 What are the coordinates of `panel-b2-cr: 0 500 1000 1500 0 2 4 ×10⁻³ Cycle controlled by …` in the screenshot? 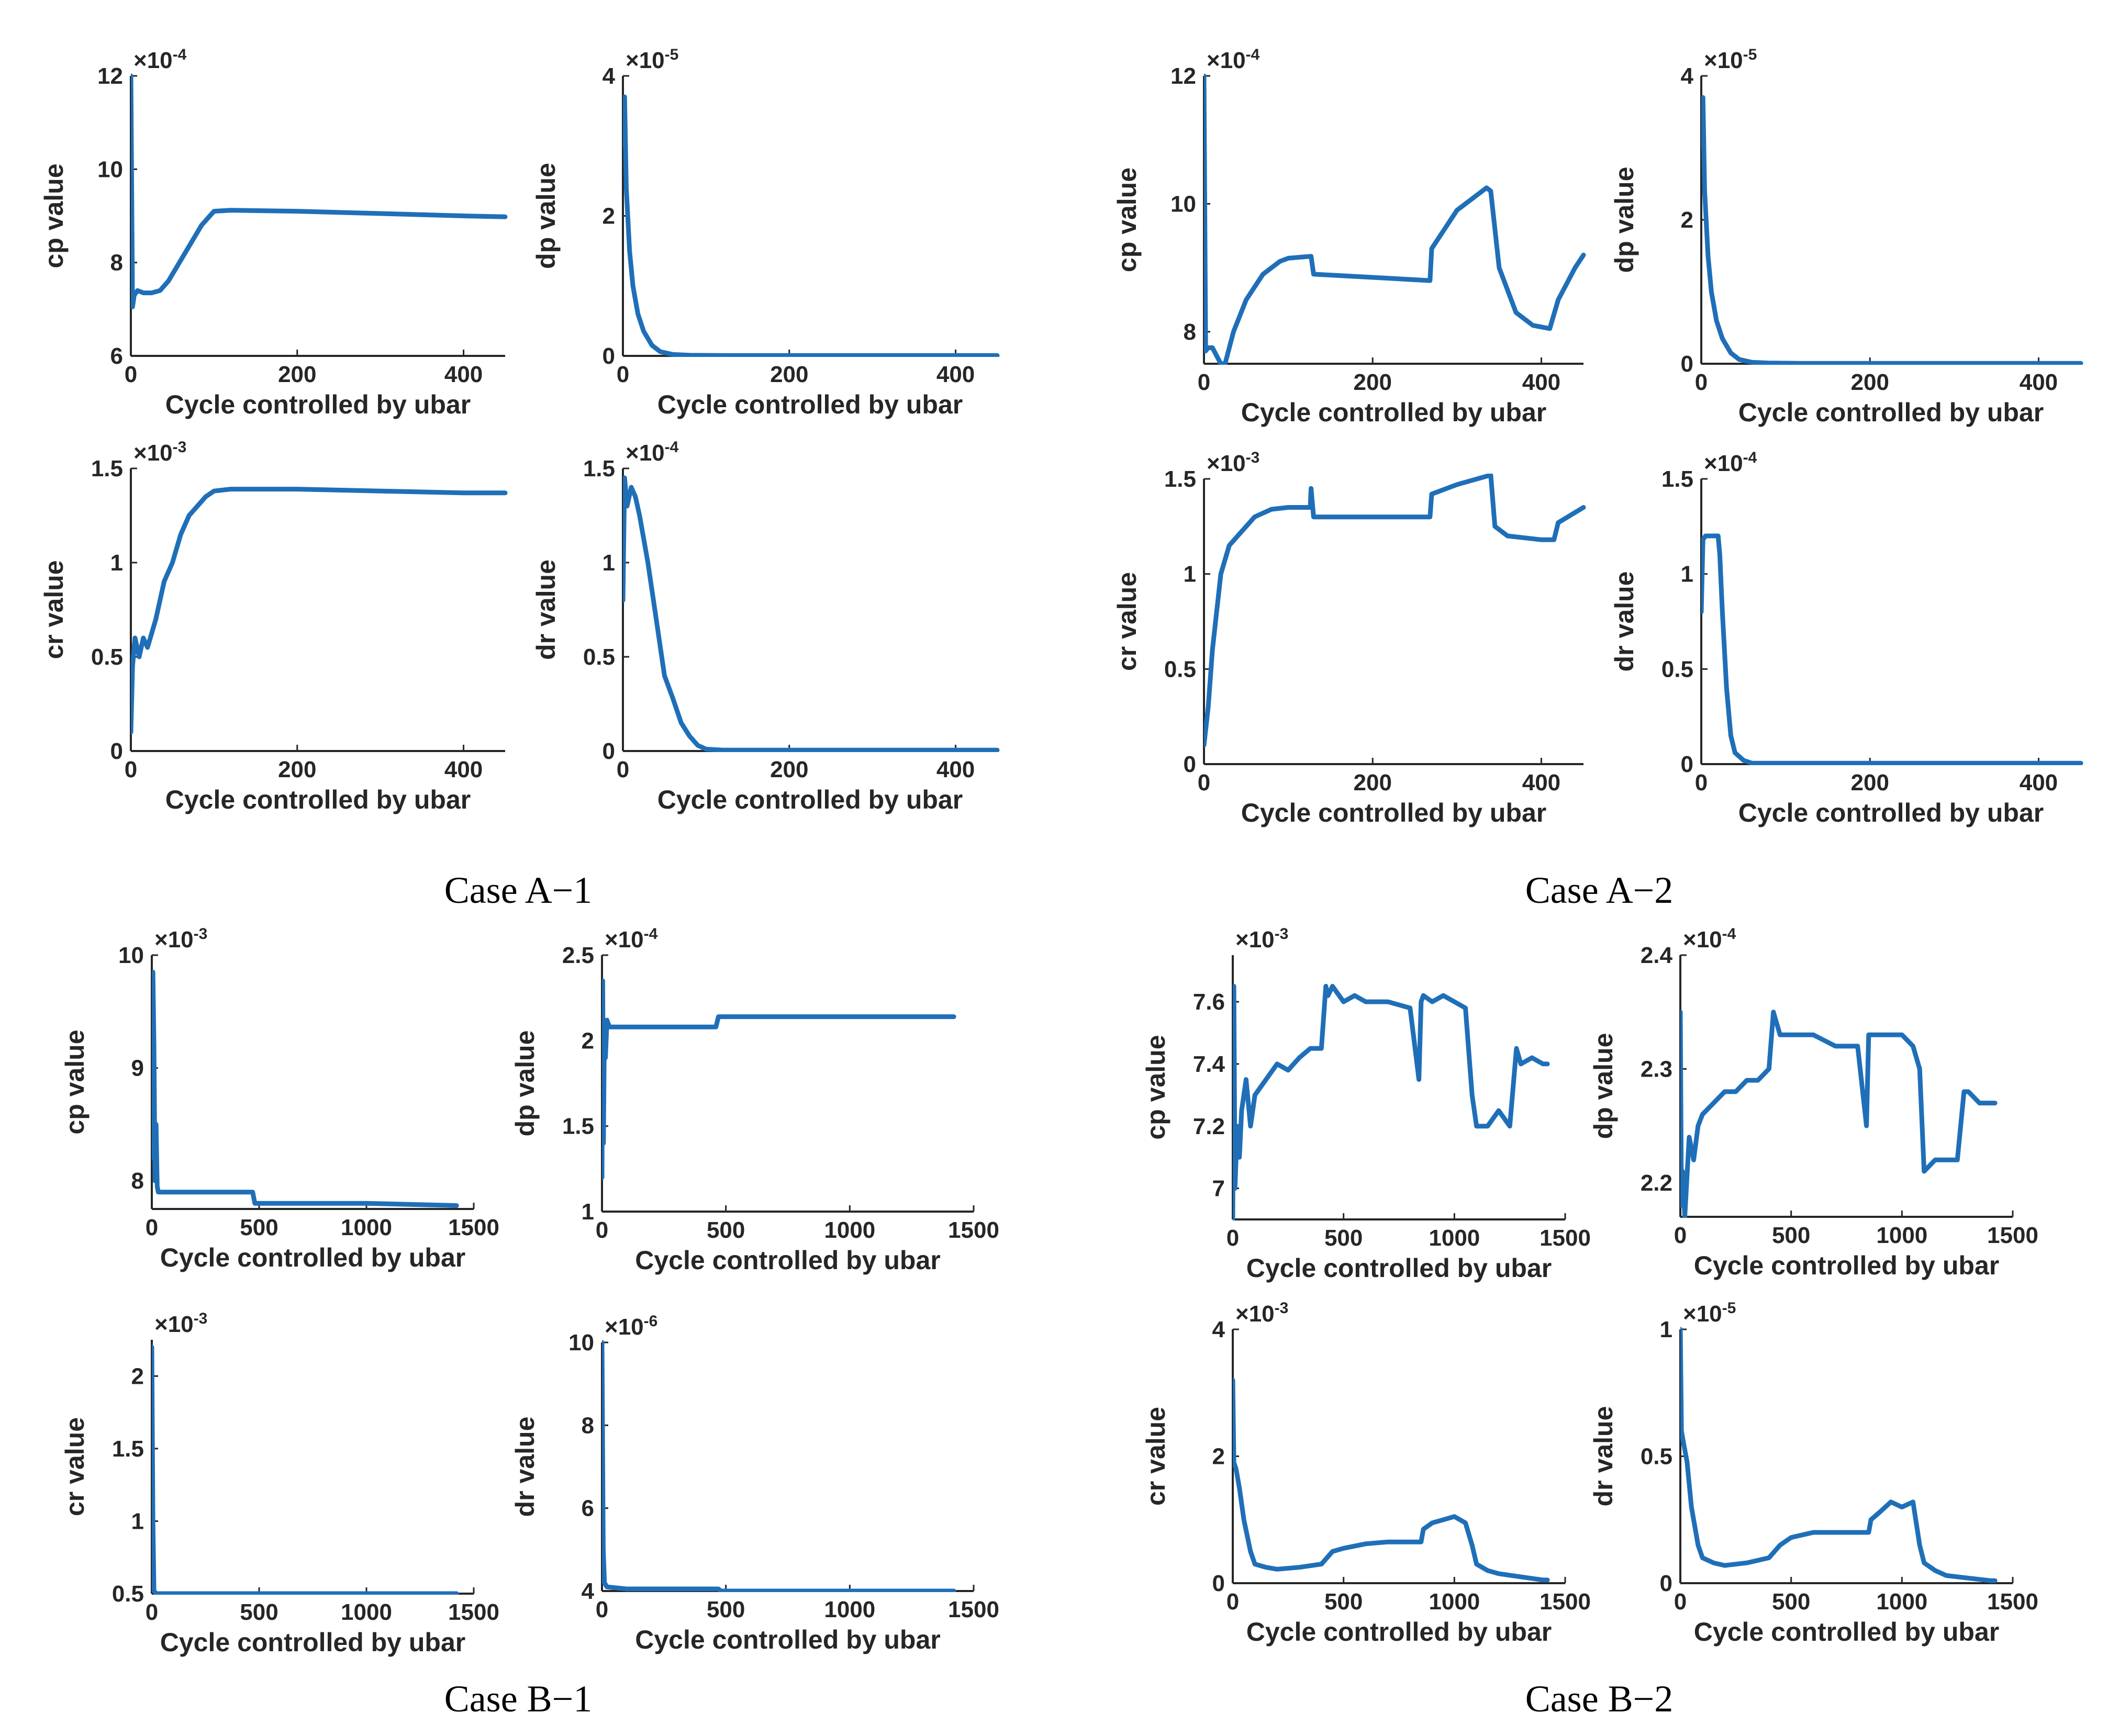 It's located at (1366, 1473).